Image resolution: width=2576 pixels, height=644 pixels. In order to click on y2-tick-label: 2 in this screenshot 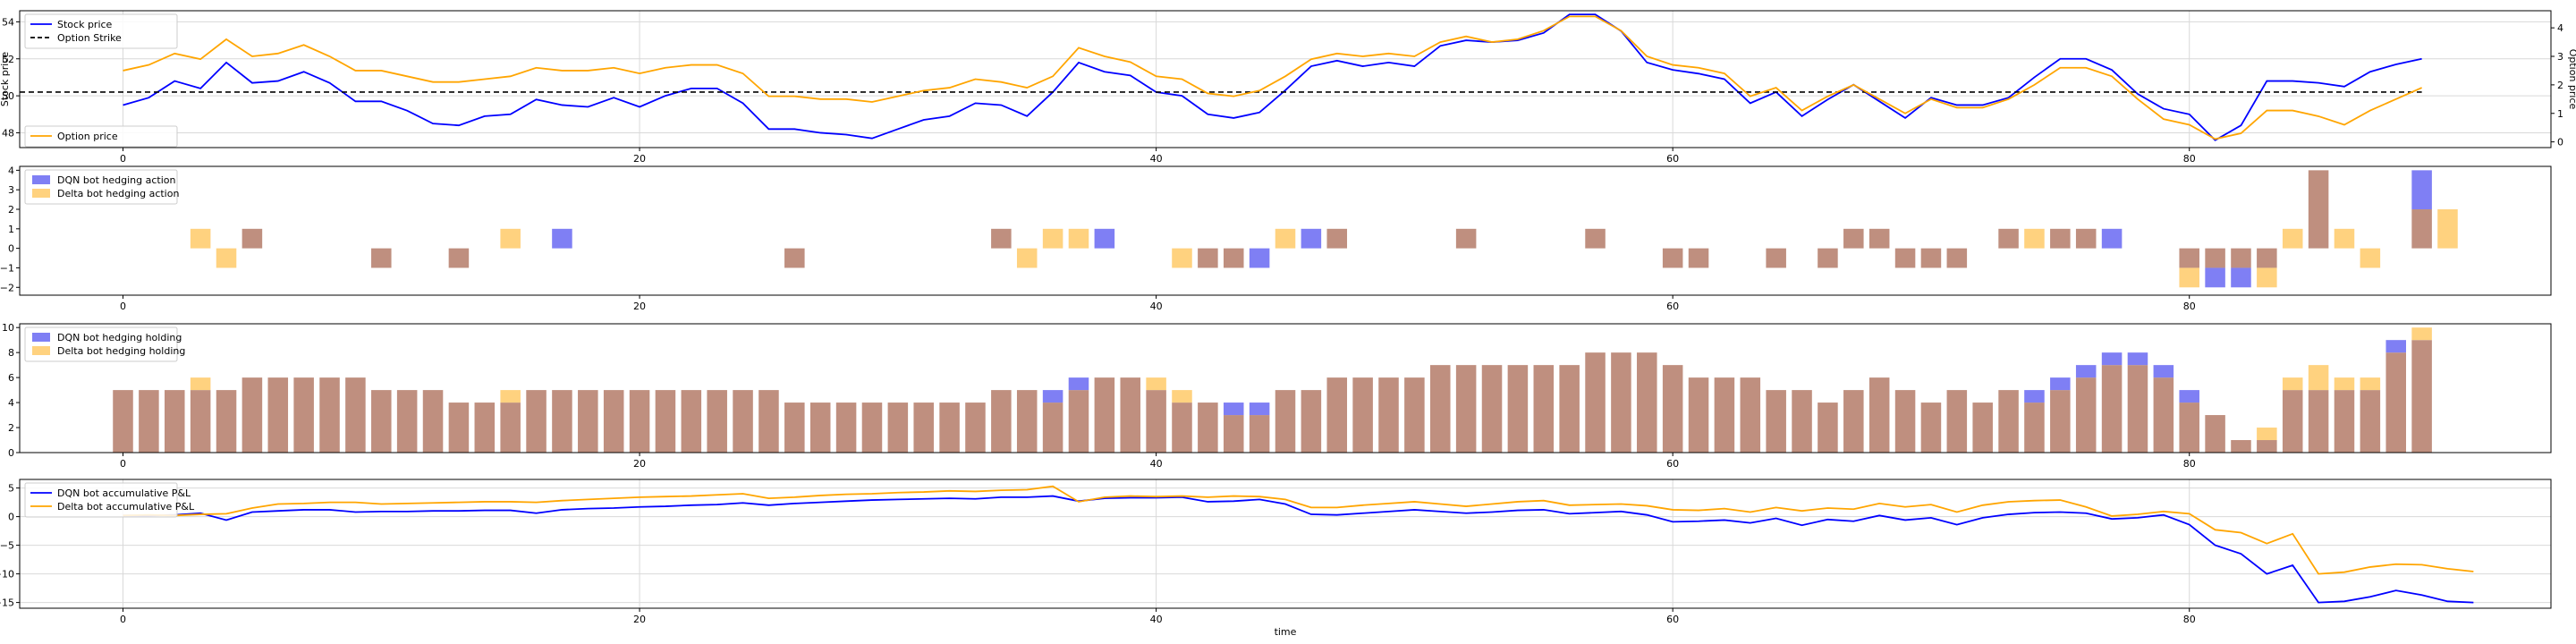, I will do `click(2560, 85)`.